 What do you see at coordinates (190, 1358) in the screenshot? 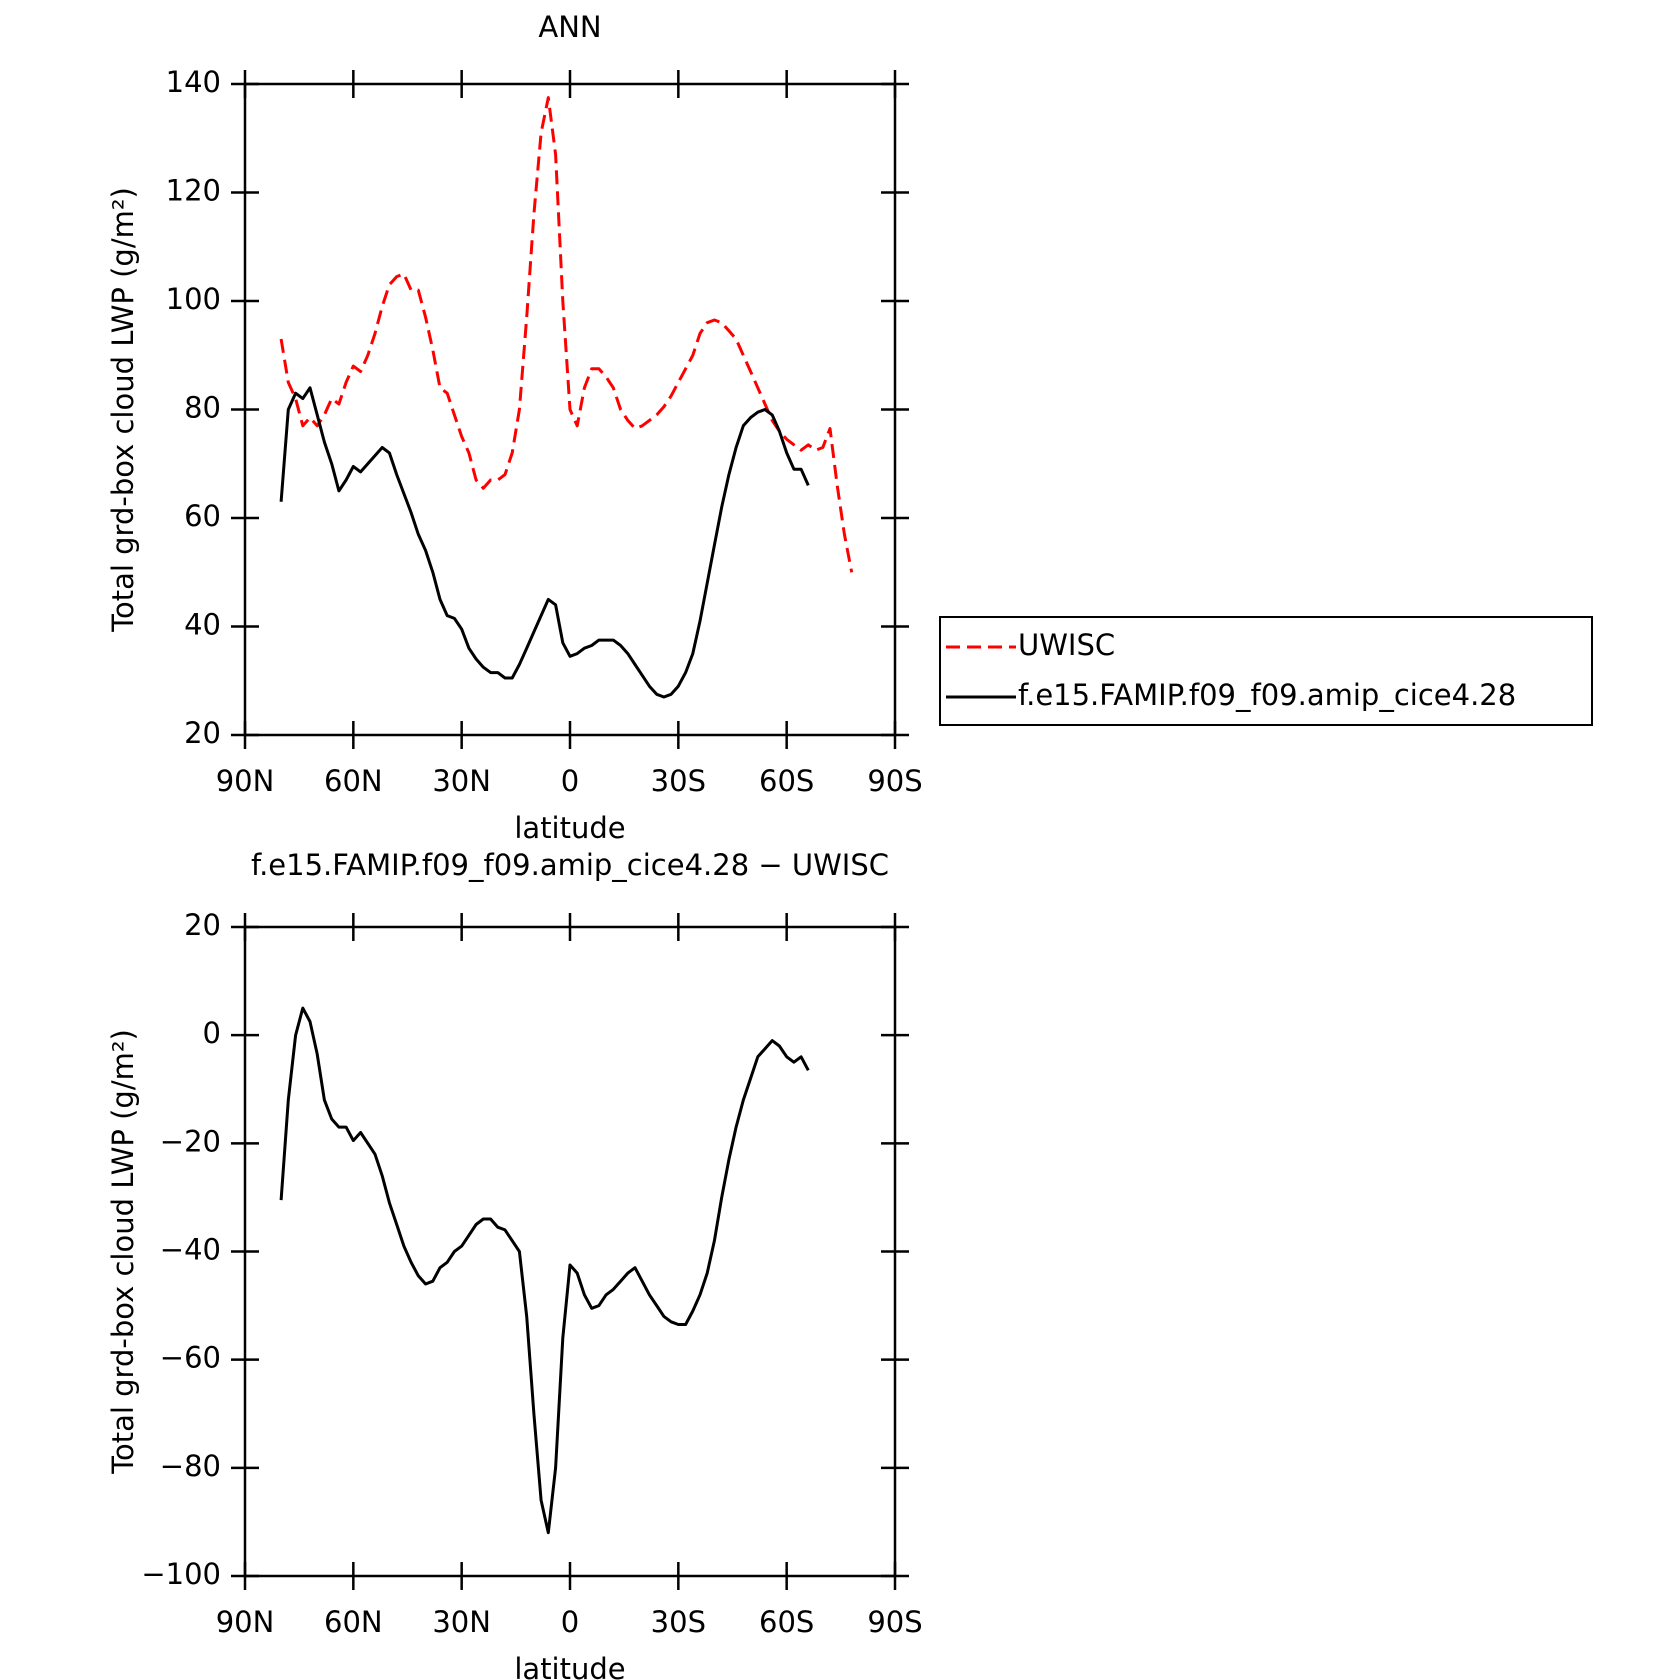
I see `y-tick-label: −60` at bounding box center [190, 1358].